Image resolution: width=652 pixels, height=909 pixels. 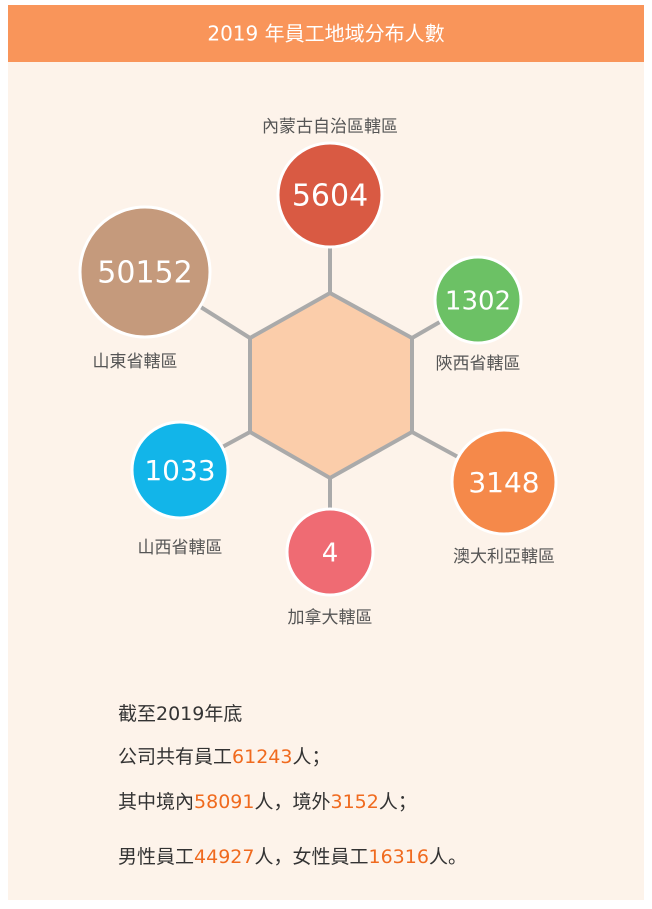 What do you see at coordinates (398, 857) in the screenshot?
I see `highlight-number: 16316` at bounding box center [398, 857].